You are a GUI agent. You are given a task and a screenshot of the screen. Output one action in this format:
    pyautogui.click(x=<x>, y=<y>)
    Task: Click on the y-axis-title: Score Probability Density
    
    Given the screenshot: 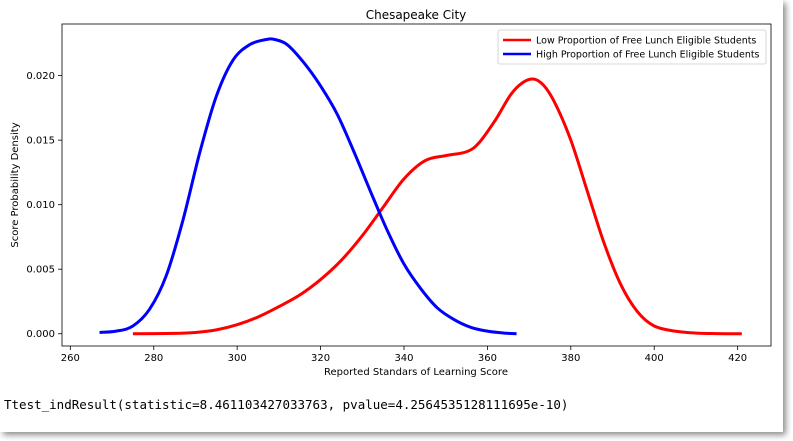 What is the action you would take?
    pyautogui.click(x=15, y=184)
    